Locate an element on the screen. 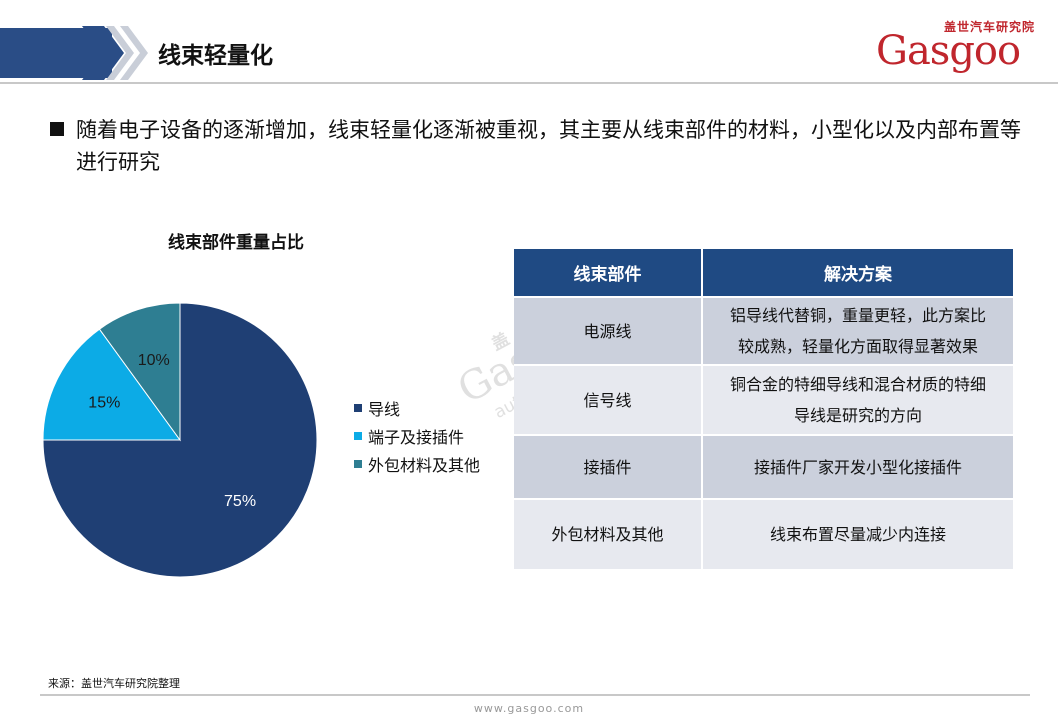 The image size is (1058, 720). table-cell-solution: 铜合金的特细导线和混合材质的特细 导线是研究的方向 is located at coordinates (857, 399).